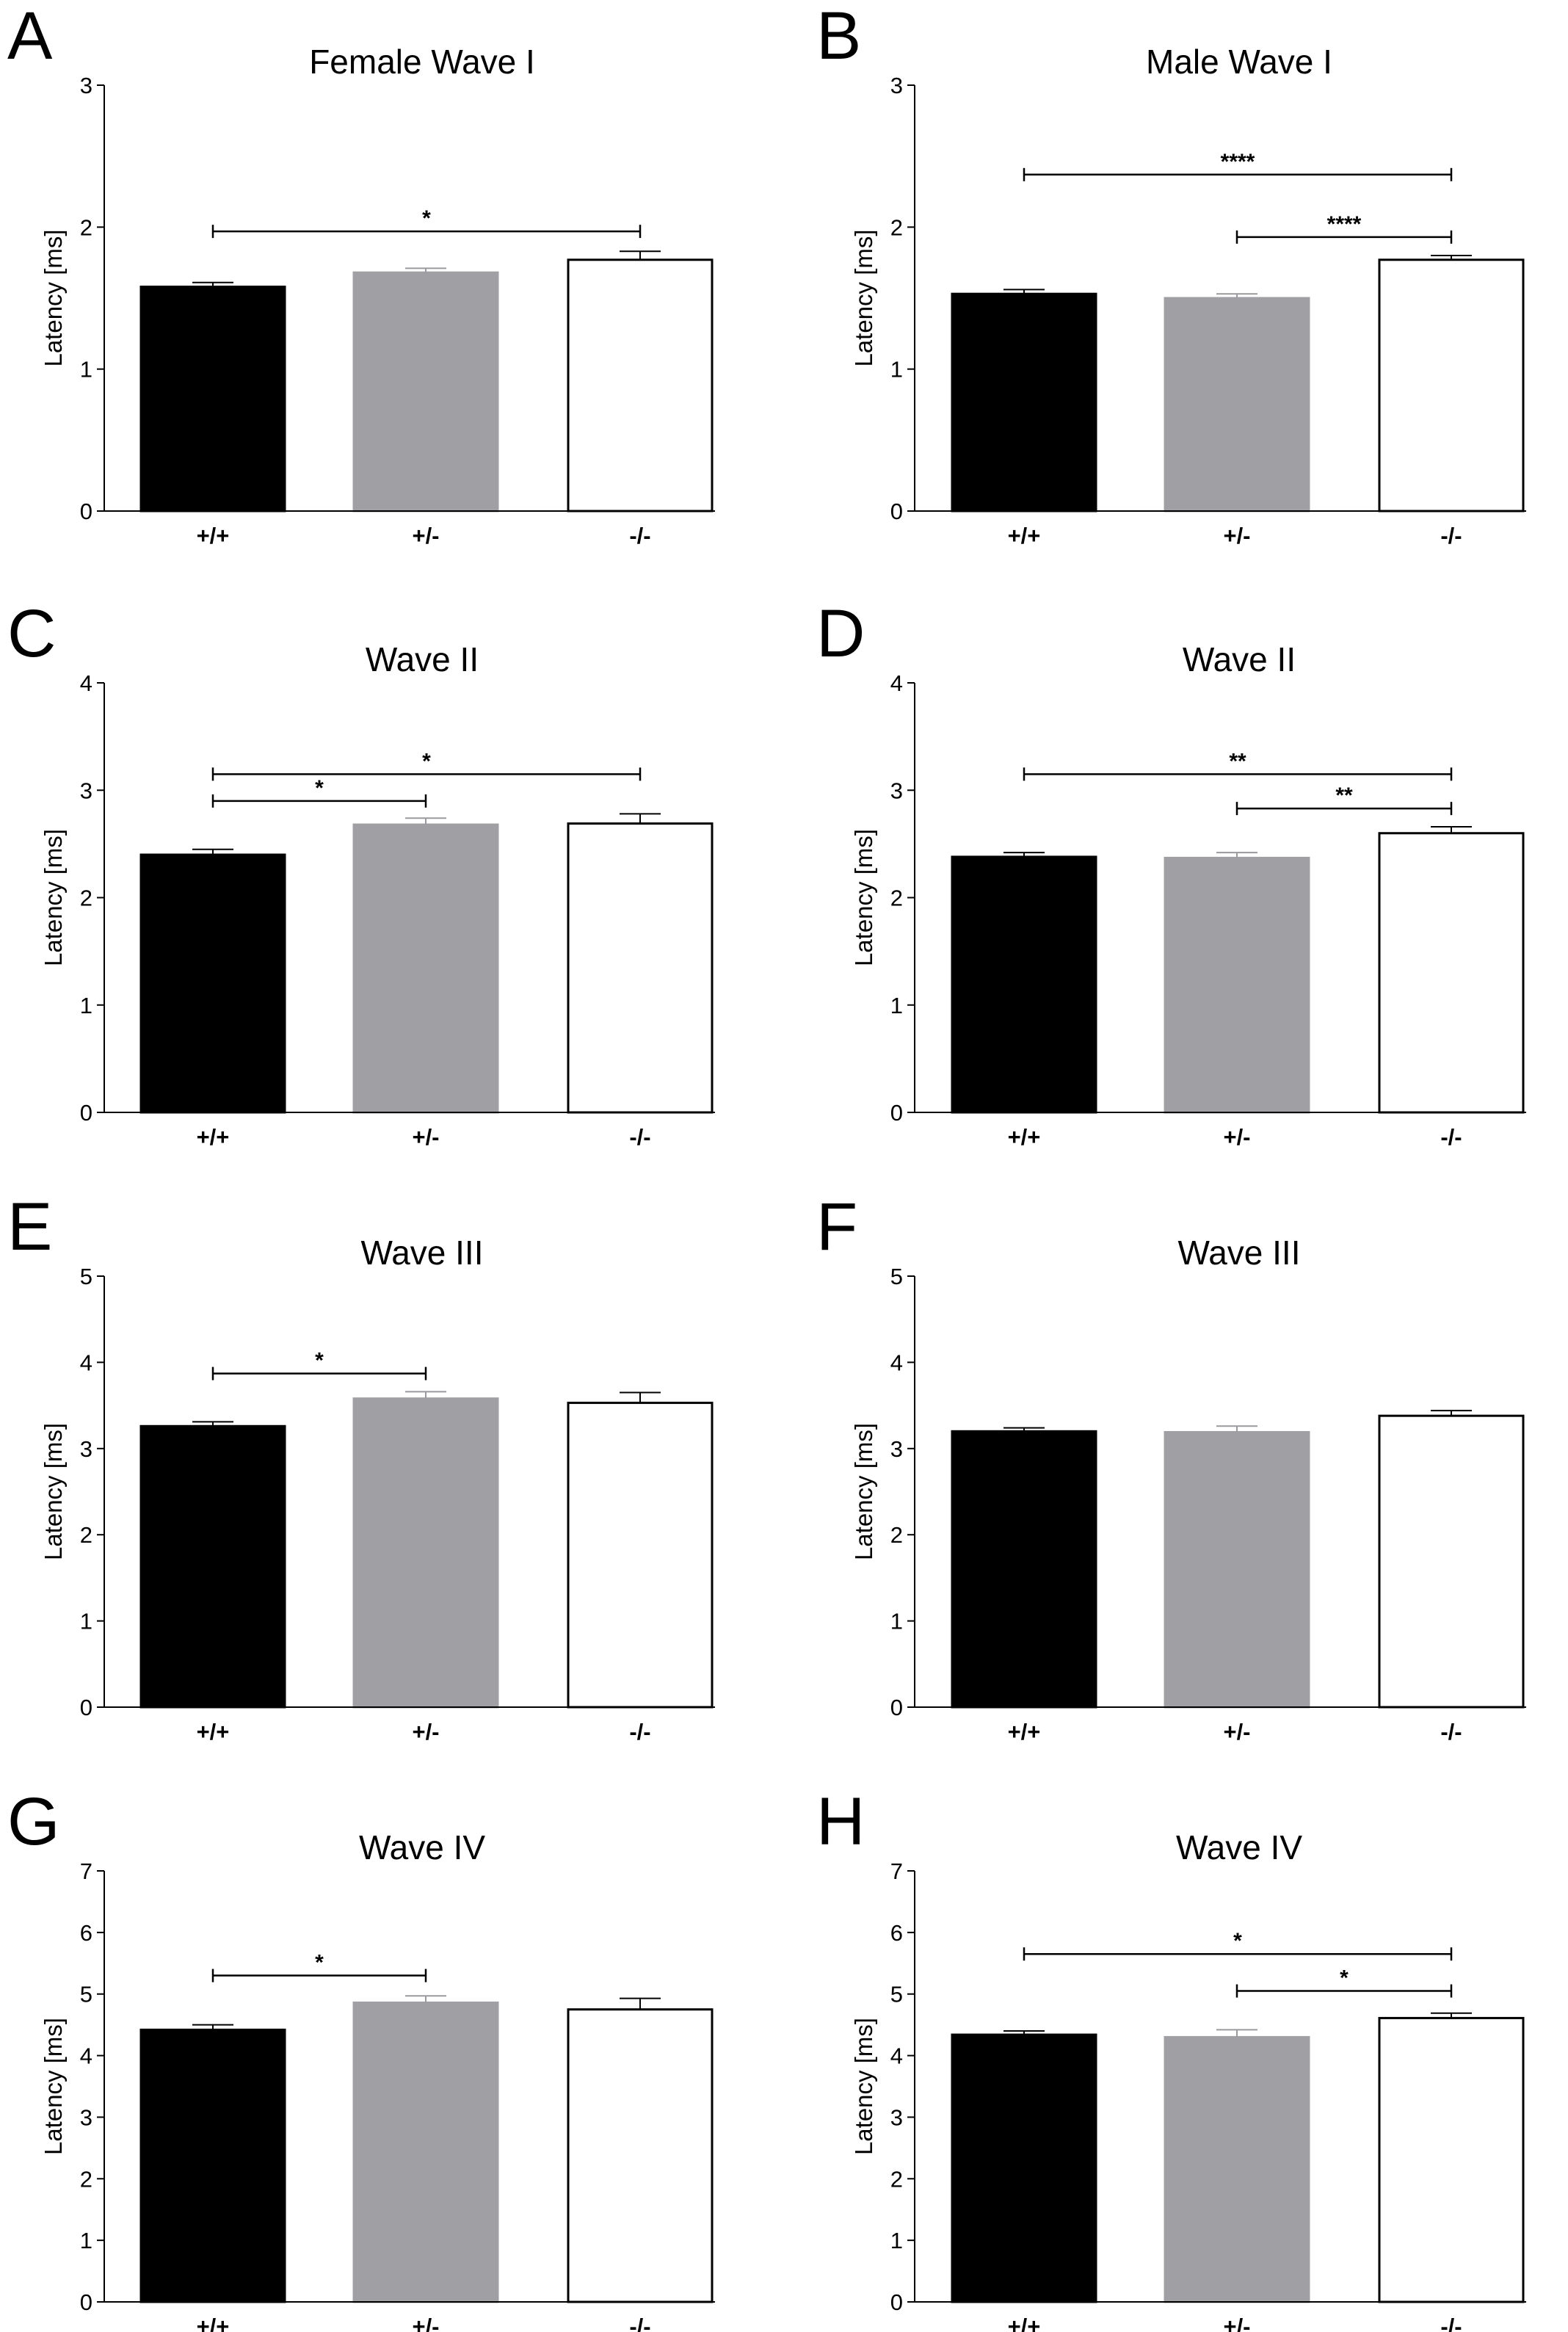  What do you see at coordinates (838, 36) in the screenshot?
I see `panel-letter: B` at bounding box center [838, 36].